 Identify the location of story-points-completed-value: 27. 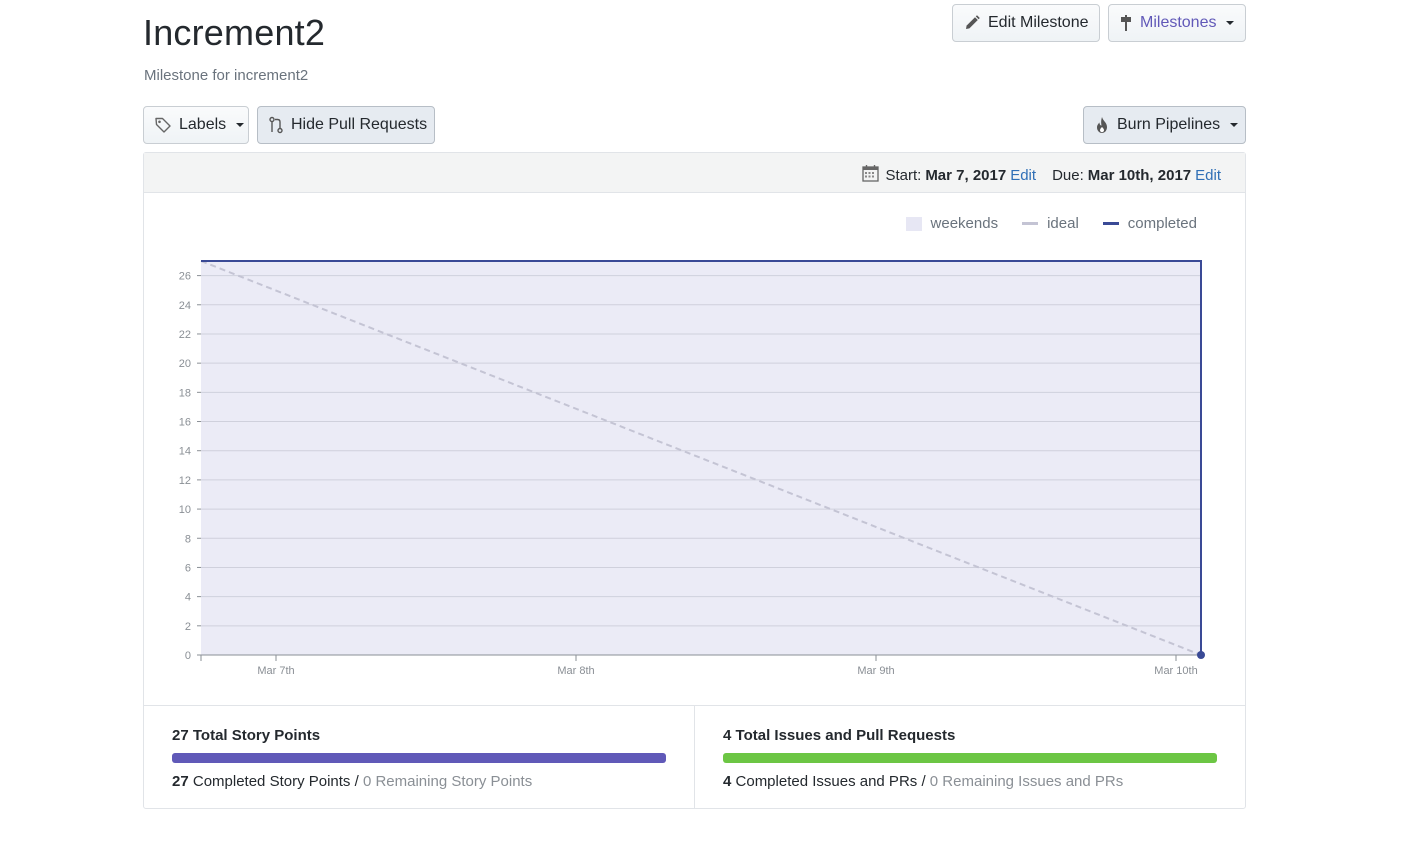
(180, 781).